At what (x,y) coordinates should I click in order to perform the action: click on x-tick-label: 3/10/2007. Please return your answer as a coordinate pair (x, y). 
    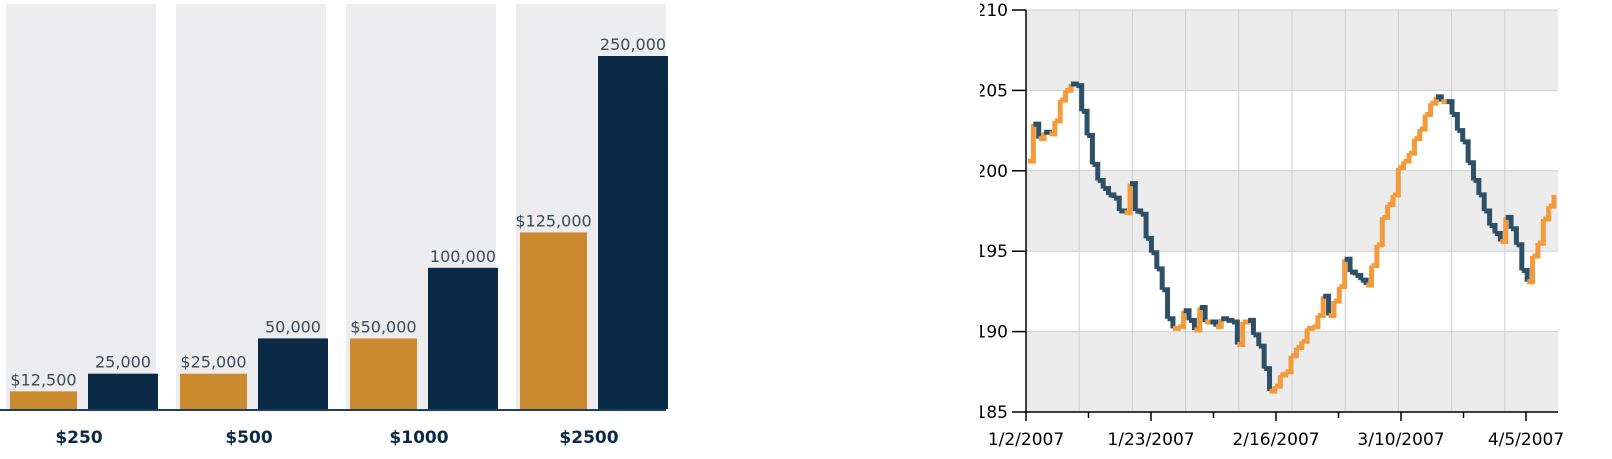
    Looking at the image, I should click on (1400, 440).